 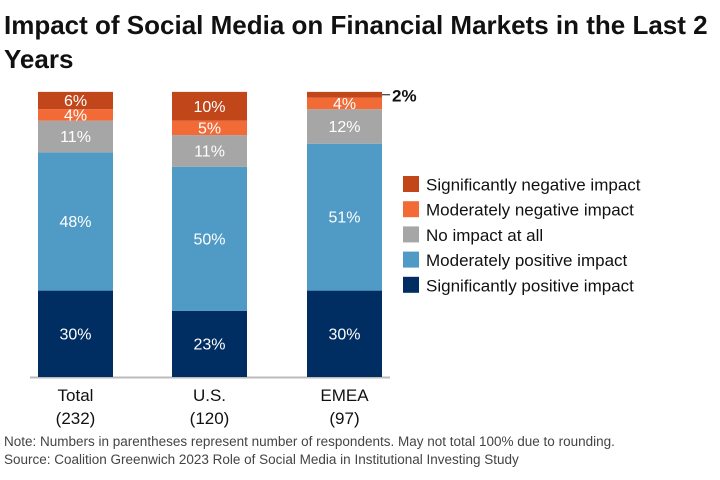 I want to click on legend-label: No impact at all, so click(x=484, y=235).